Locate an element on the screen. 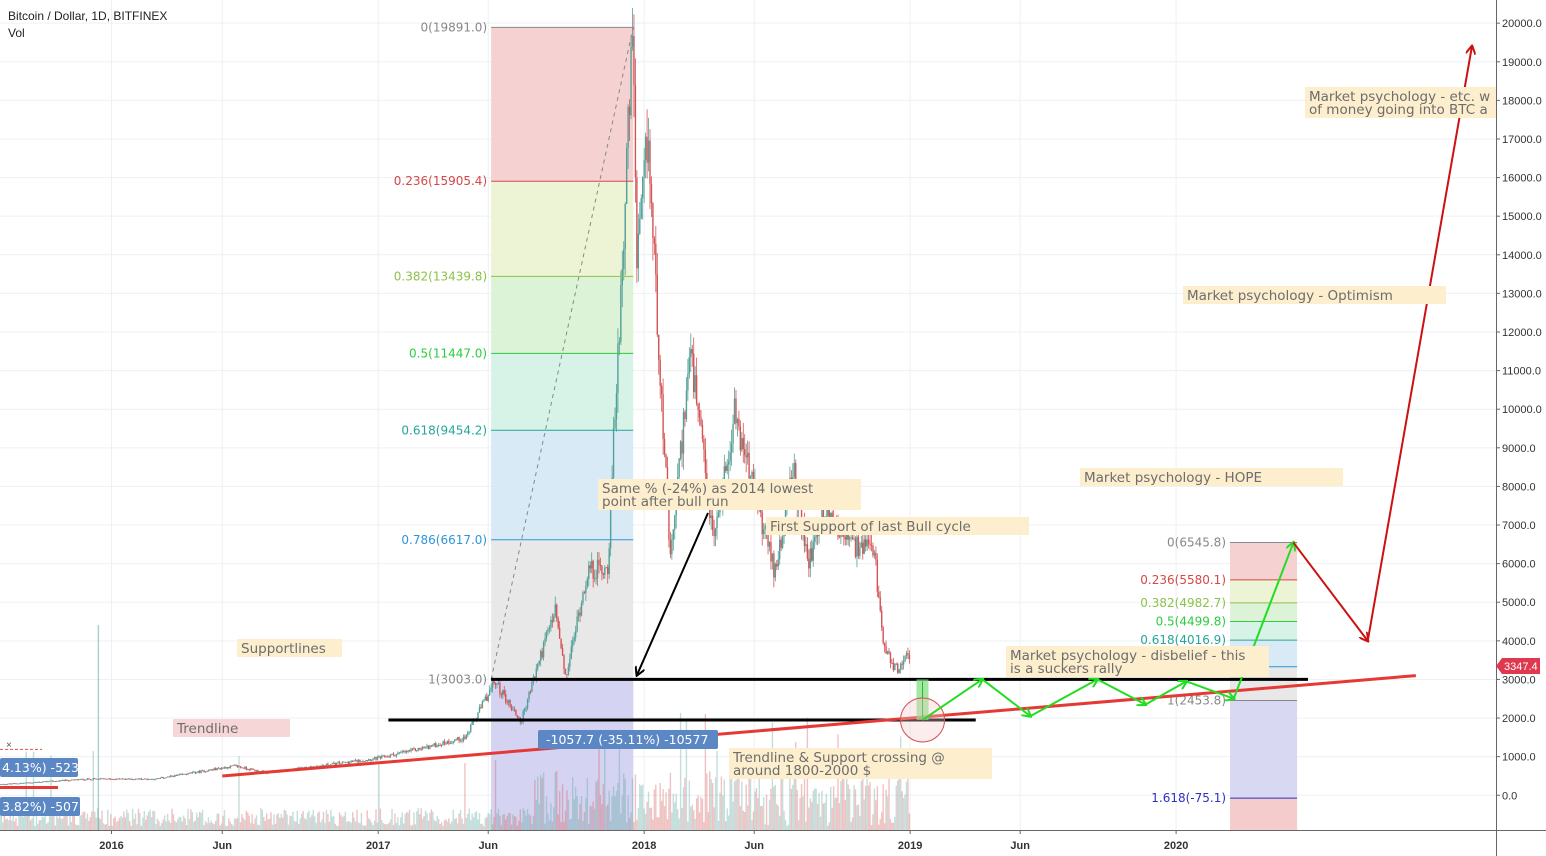 The image size is (1546, 856). fib-band is located at coordinates (1264, 631).